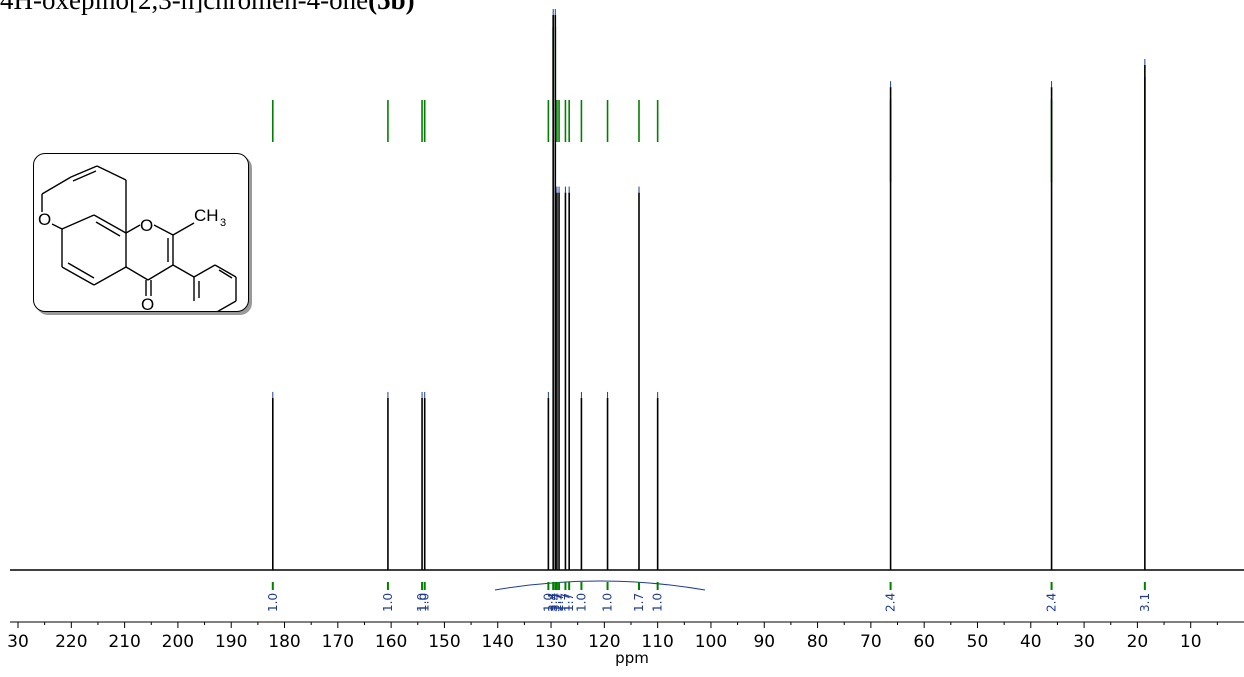  I want to click on x-tick-label-12: 110, so click(657, 642).